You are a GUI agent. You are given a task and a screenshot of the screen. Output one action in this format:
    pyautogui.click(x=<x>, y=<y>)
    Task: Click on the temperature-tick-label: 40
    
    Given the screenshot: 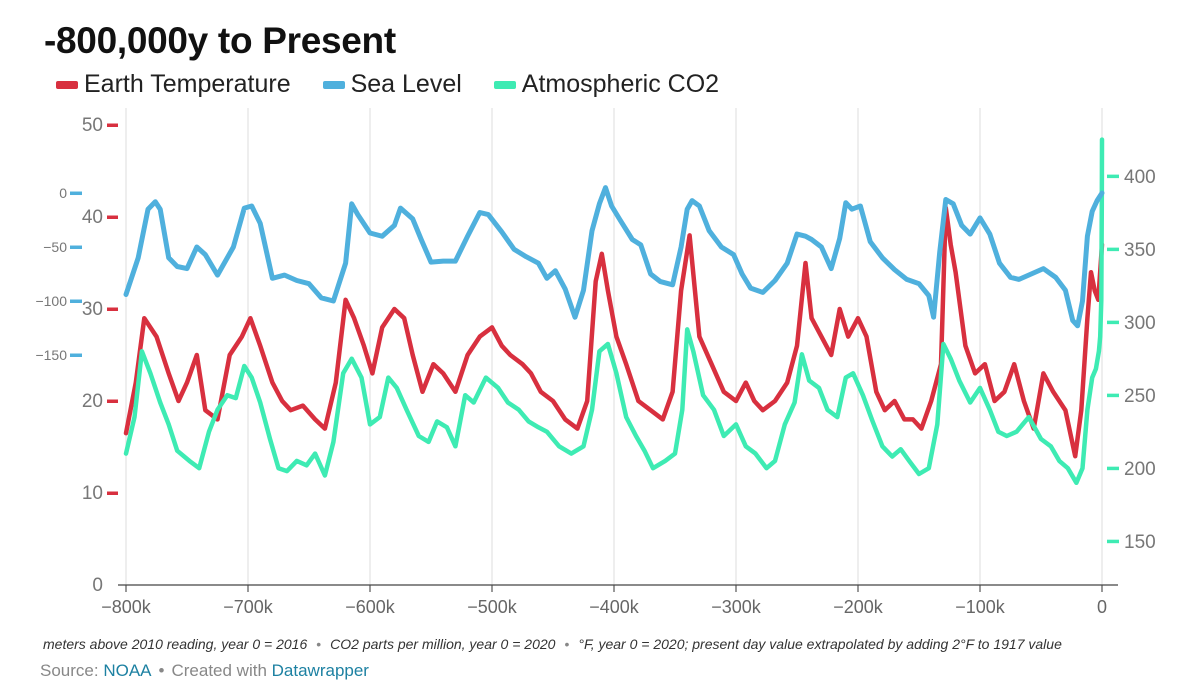 What is the action you would take?
    pyautogui.click(x=92, y=217)
    